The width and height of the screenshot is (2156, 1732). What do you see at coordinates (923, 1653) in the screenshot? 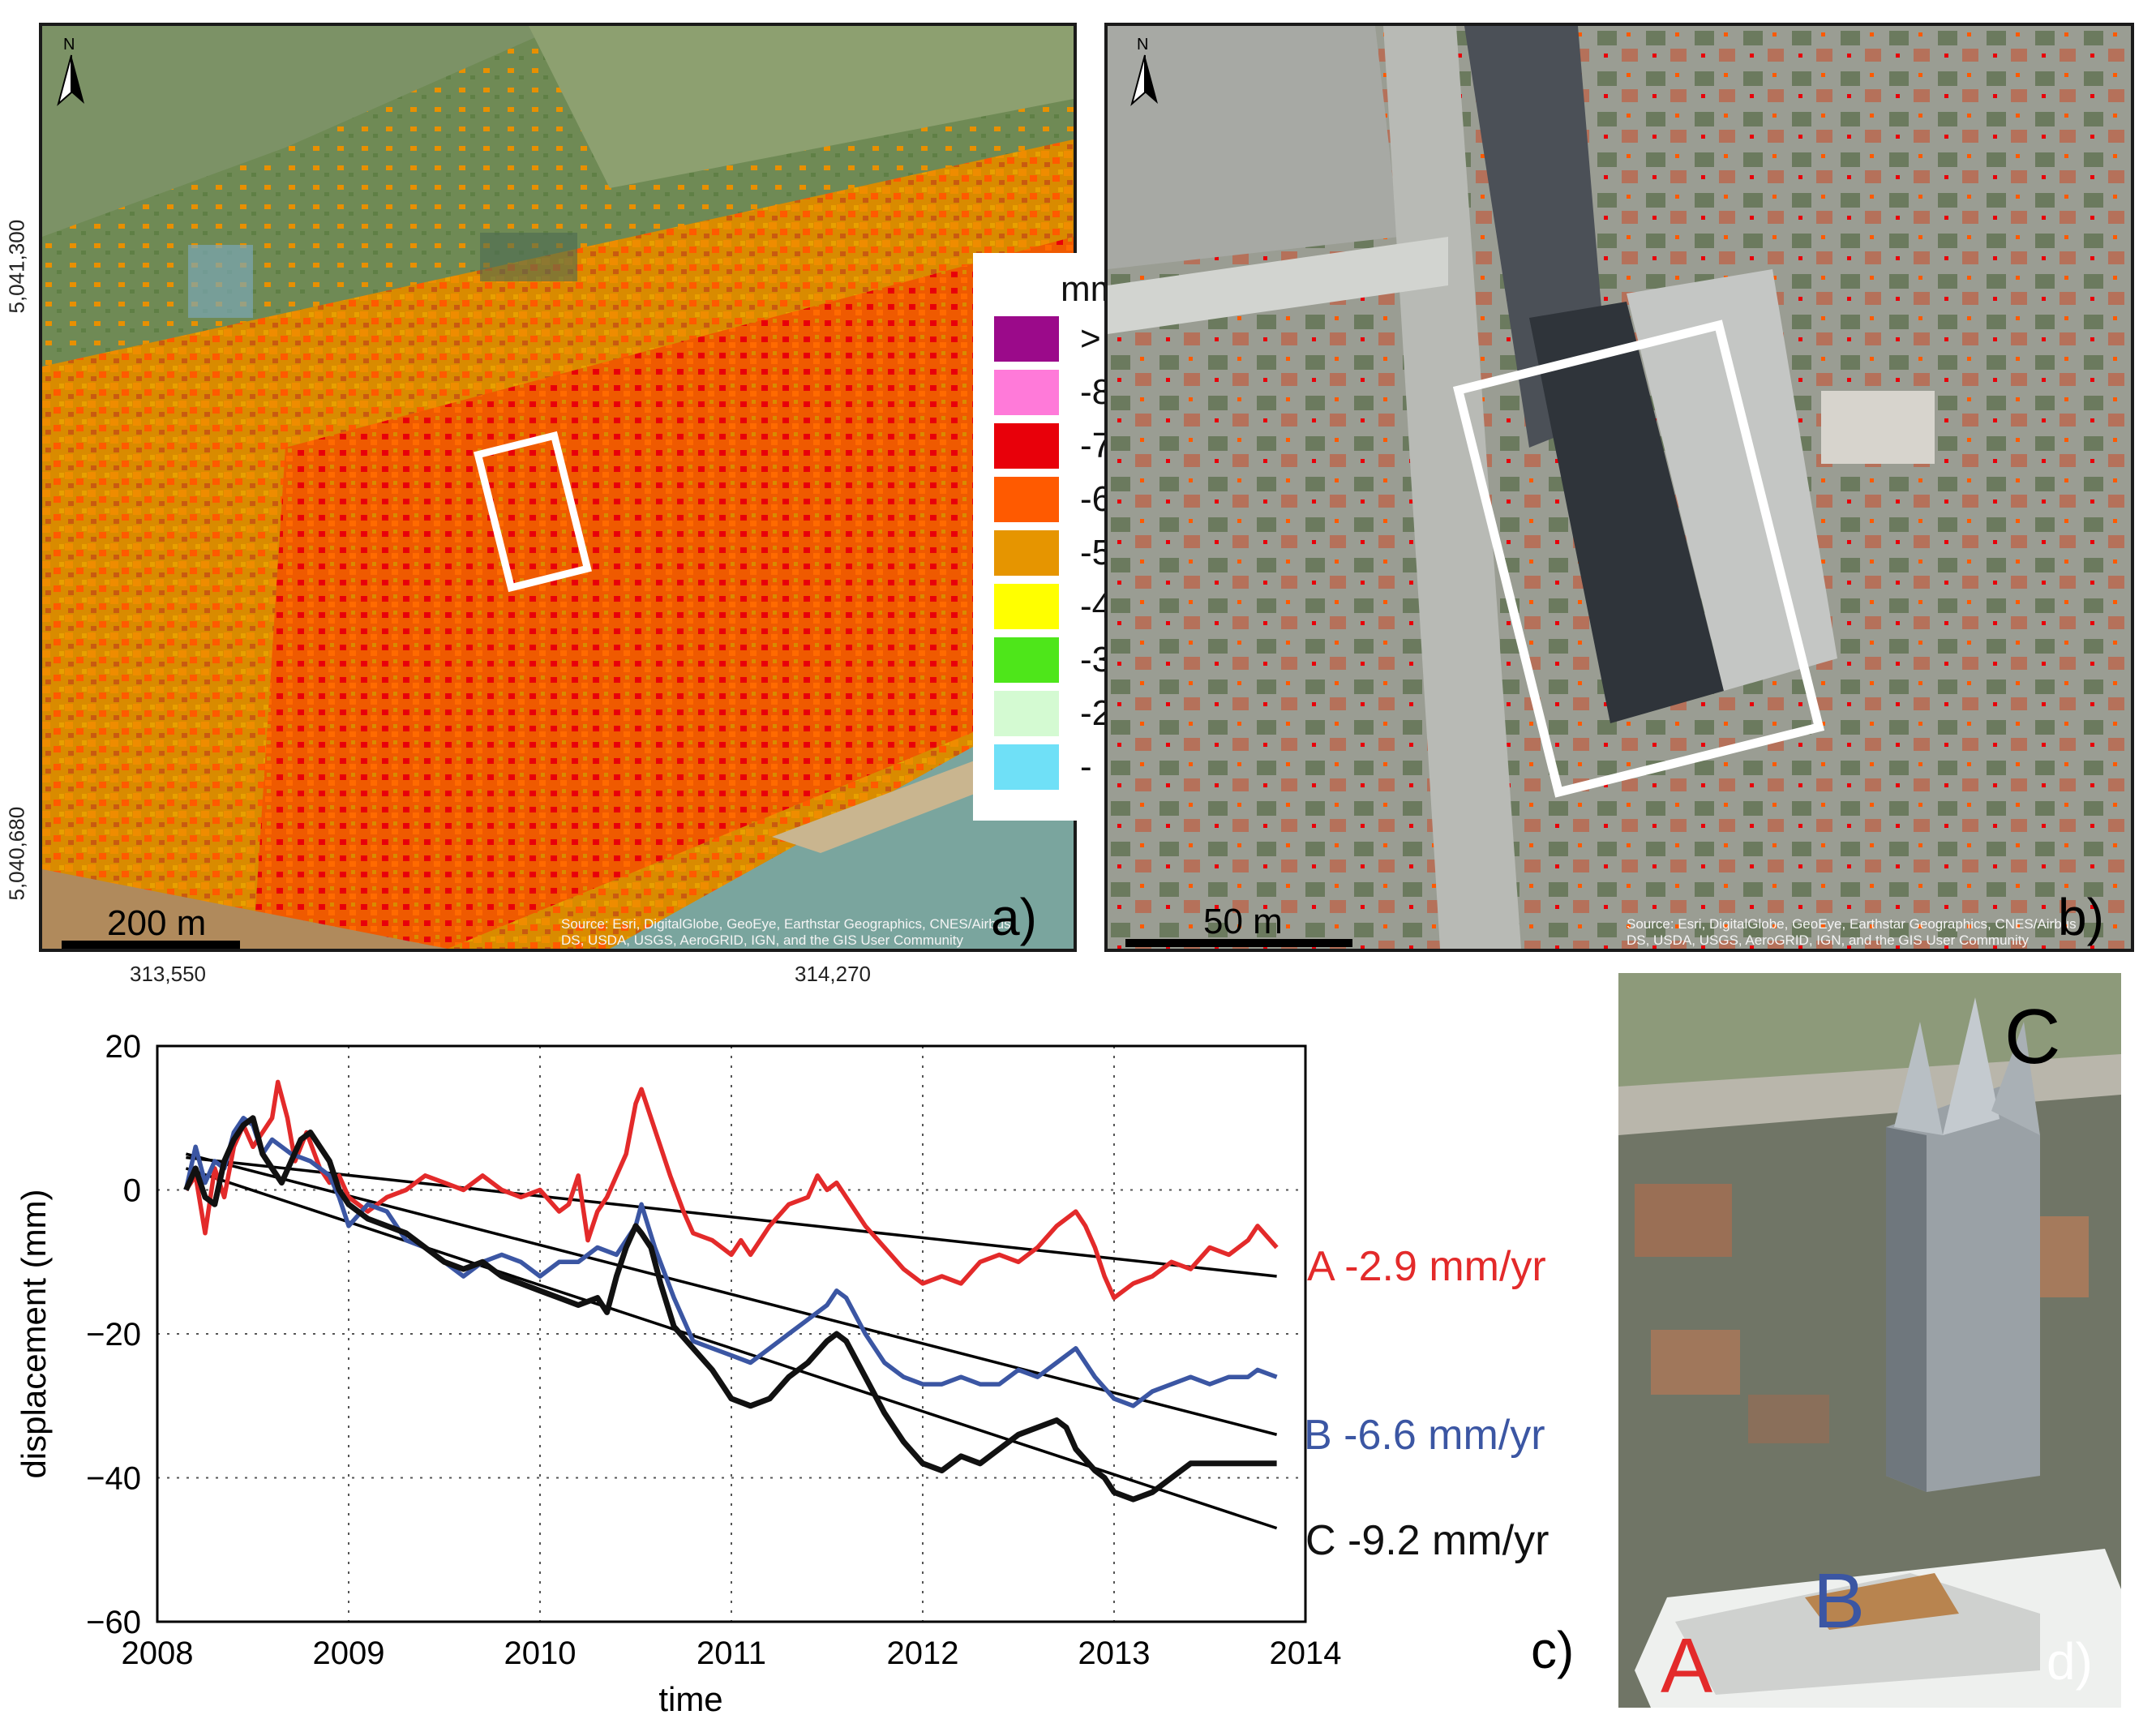
I see `x-tick-label: 2012` at bounding box center [923, 1653].